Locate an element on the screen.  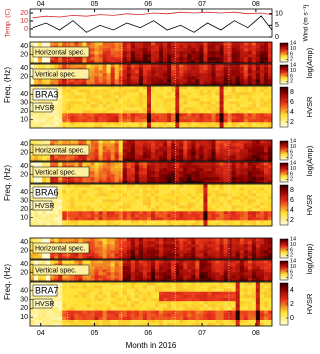
colorbar-tick-label: 6 is located at coordinates (291, 174).